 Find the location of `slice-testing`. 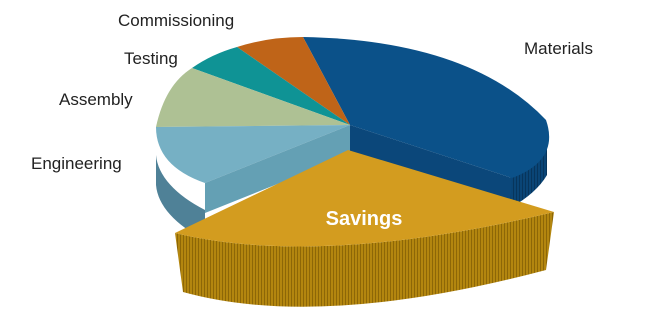

slice-testing is located at coordinates (271, 86).